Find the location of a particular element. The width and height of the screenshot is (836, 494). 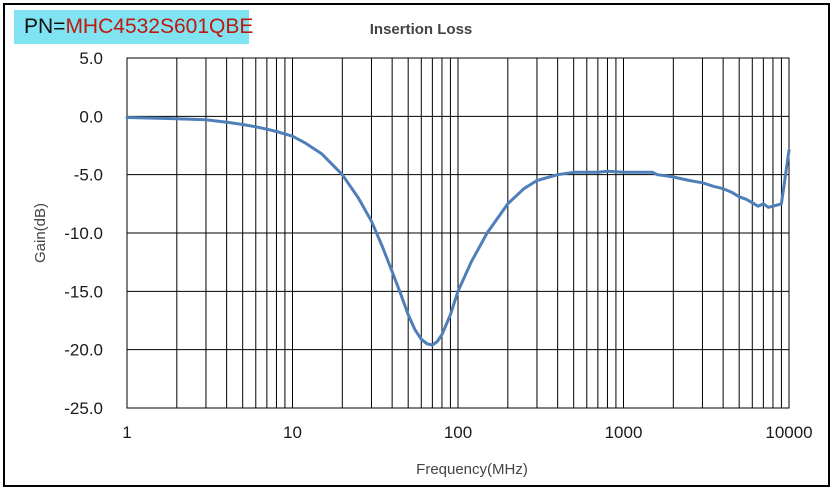

x-tick-label: 1 is located at coordinates (126, 432).